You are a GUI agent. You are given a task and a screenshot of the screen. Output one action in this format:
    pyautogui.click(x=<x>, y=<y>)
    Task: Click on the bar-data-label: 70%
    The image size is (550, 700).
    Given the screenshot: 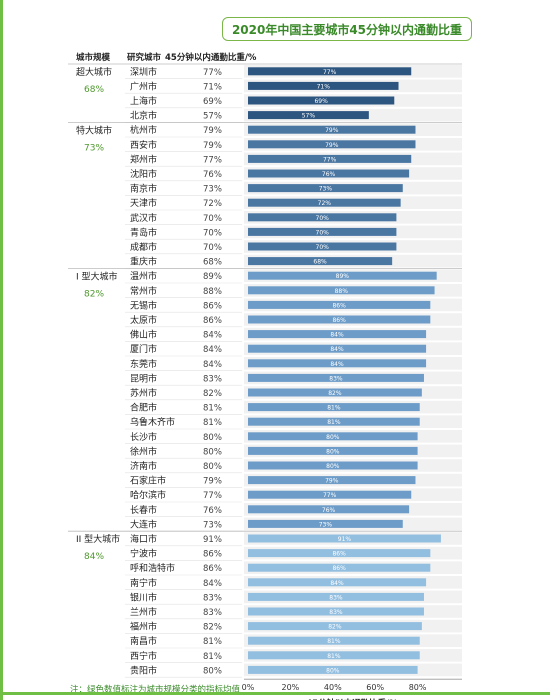 What is the action you would take?
    pyautogui.click(x=323, y=218)
    